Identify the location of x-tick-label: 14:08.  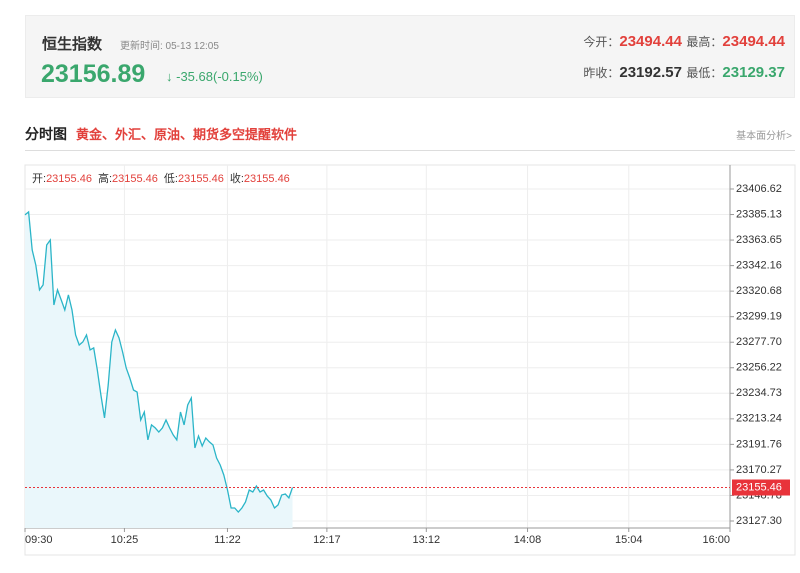
(528, 540).